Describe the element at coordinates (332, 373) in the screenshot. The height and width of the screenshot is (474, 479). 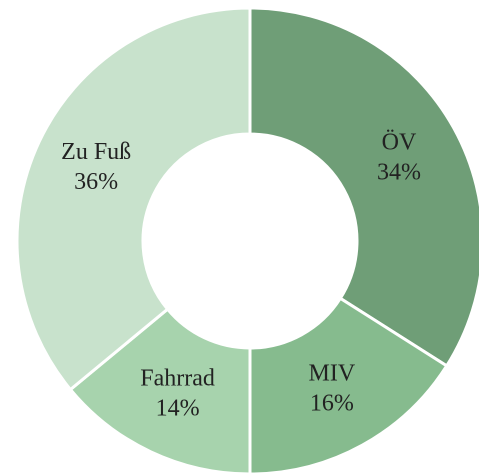
I see `slice-label: MIV` at that location.